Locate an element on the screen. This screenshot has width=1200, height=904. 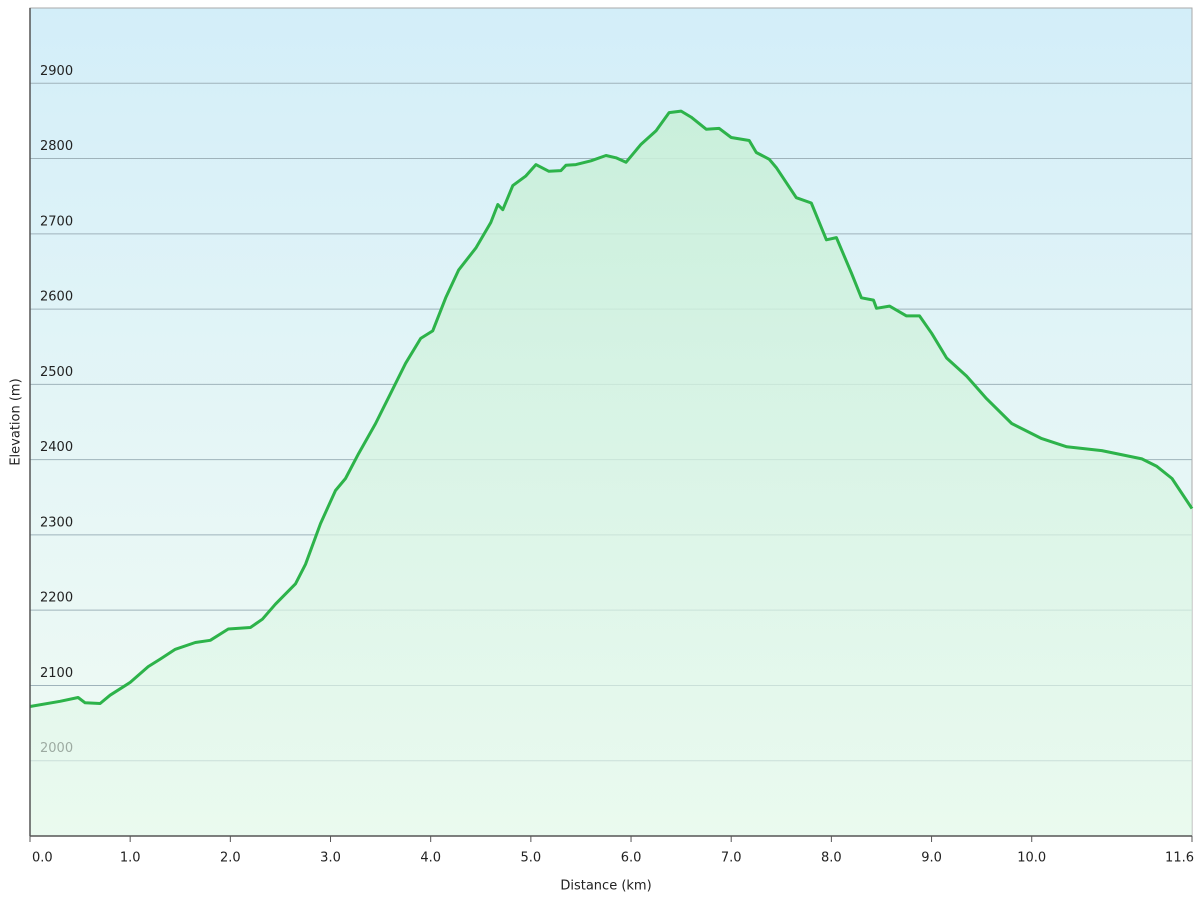
y-tick-label: 2100 is located at coordinates (56, 673).